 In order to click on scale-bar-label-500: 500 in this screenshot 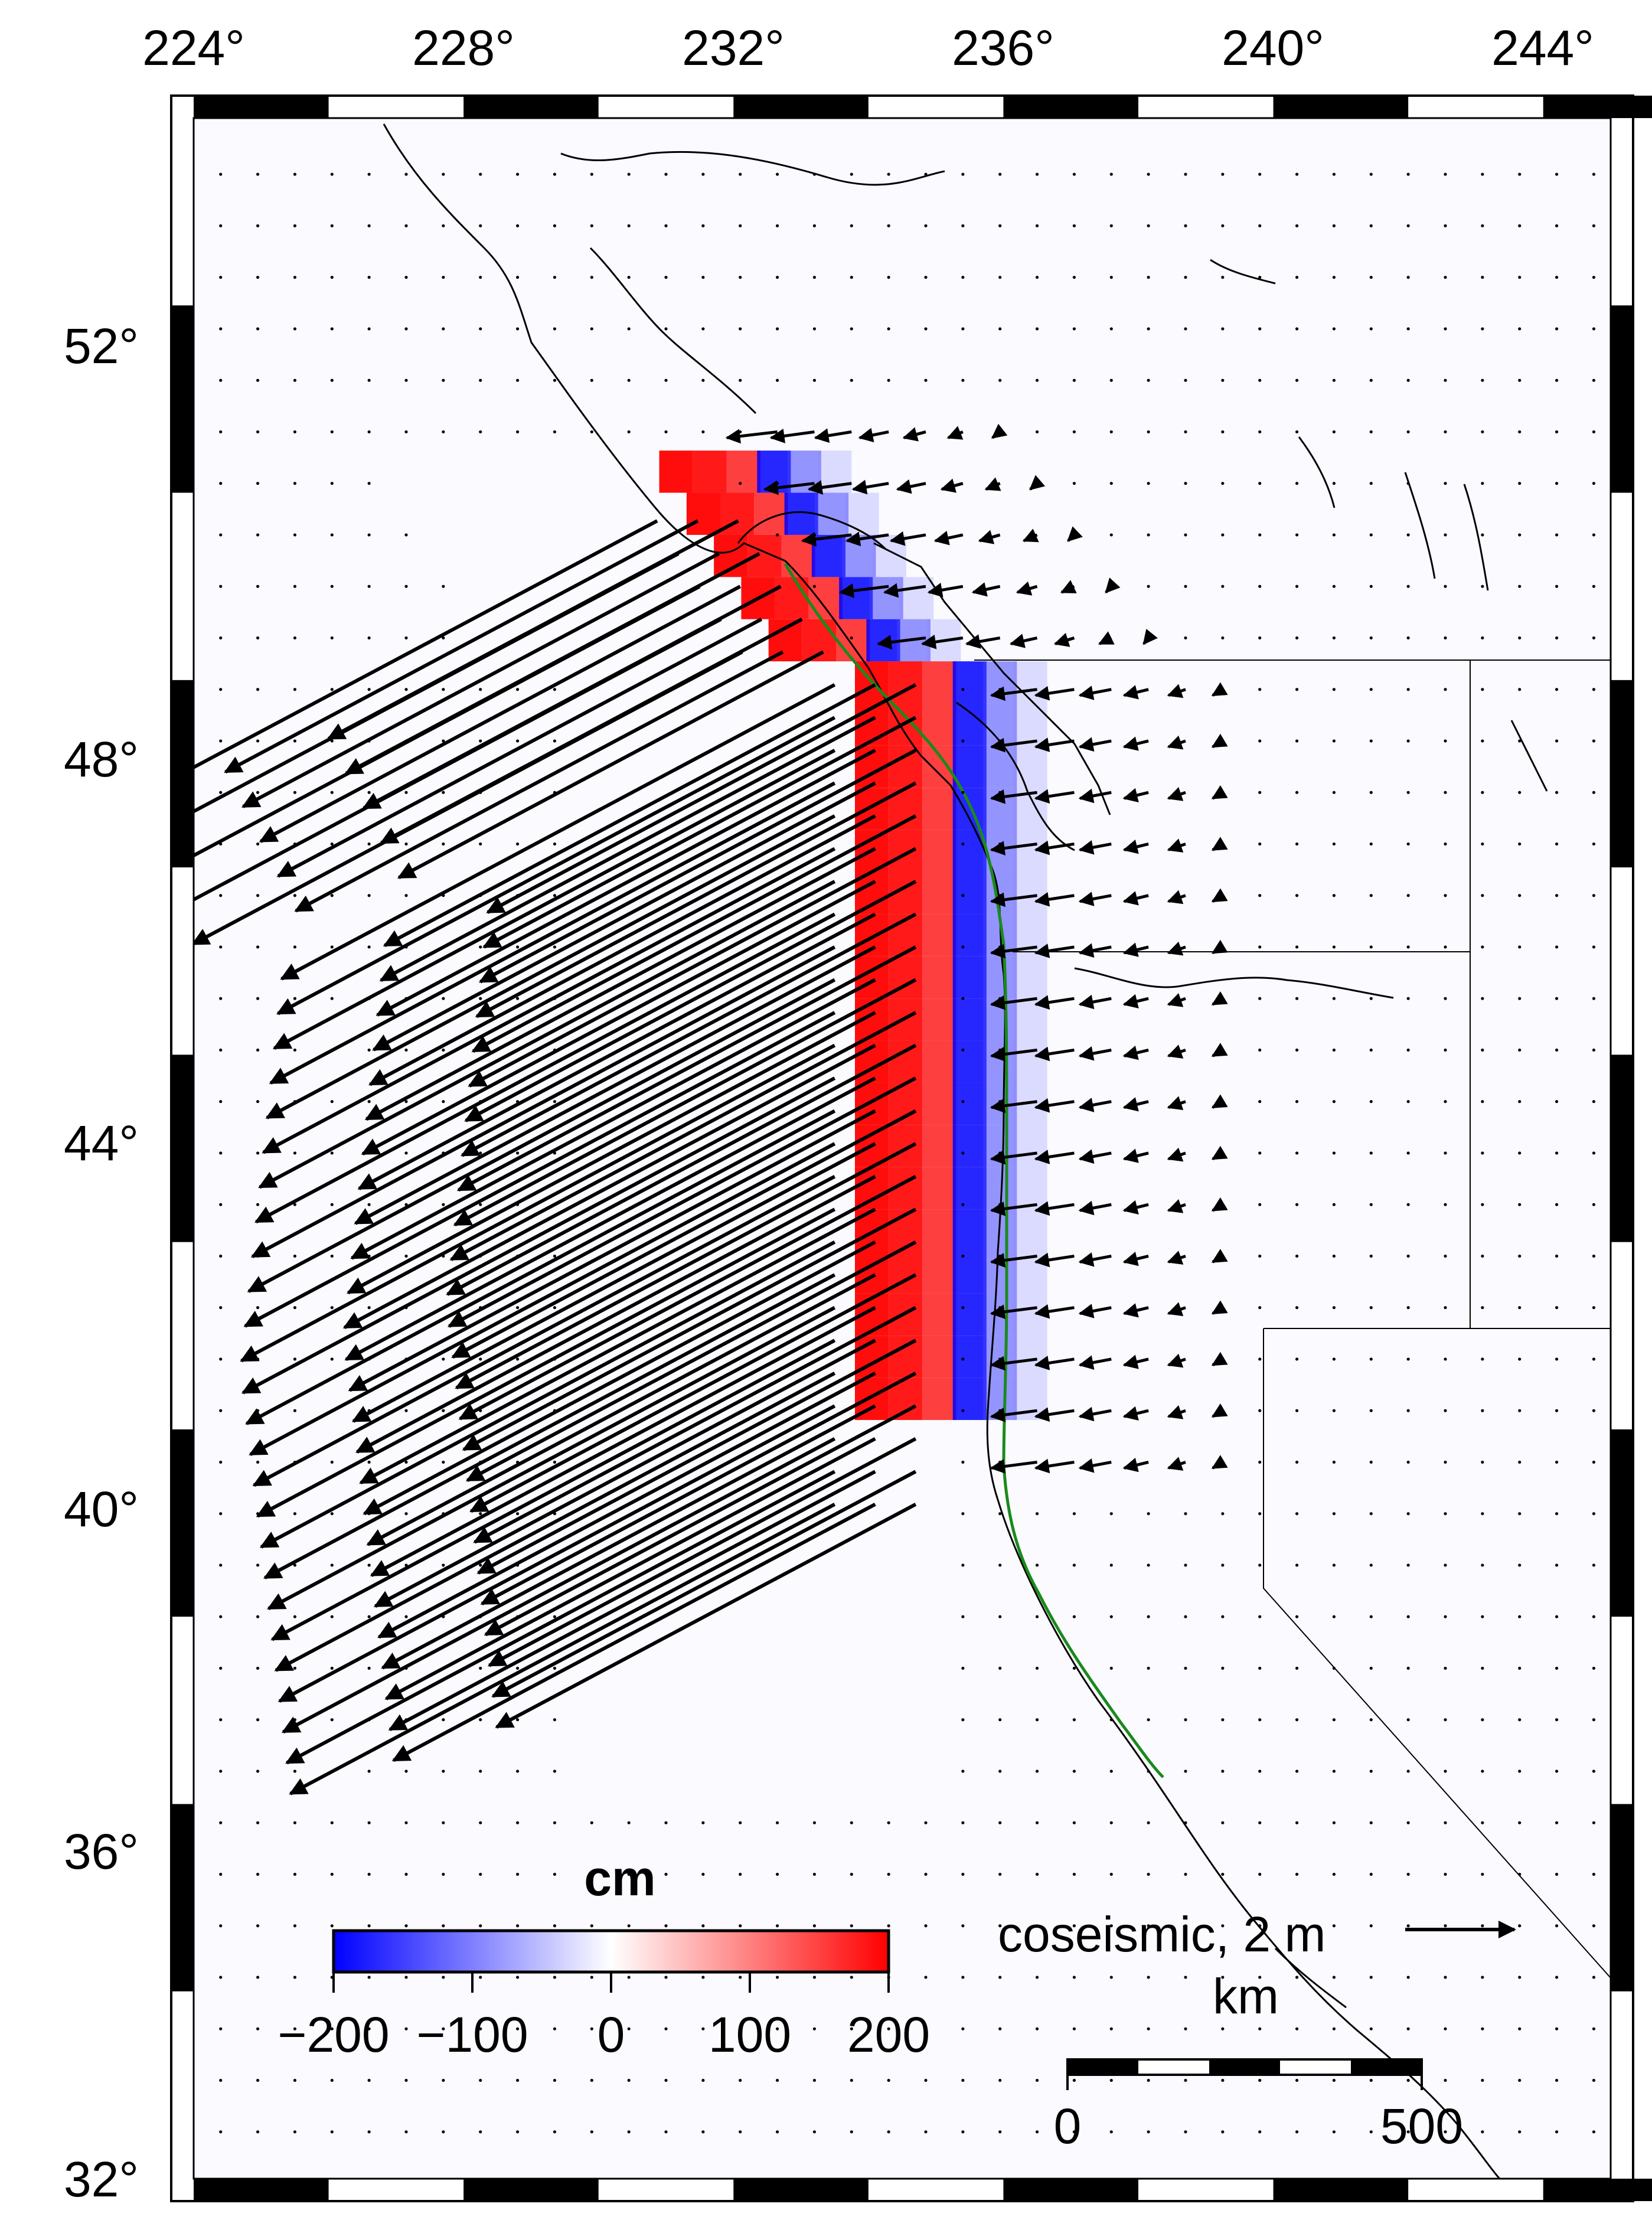, I will do `click(1421, 2126)`.